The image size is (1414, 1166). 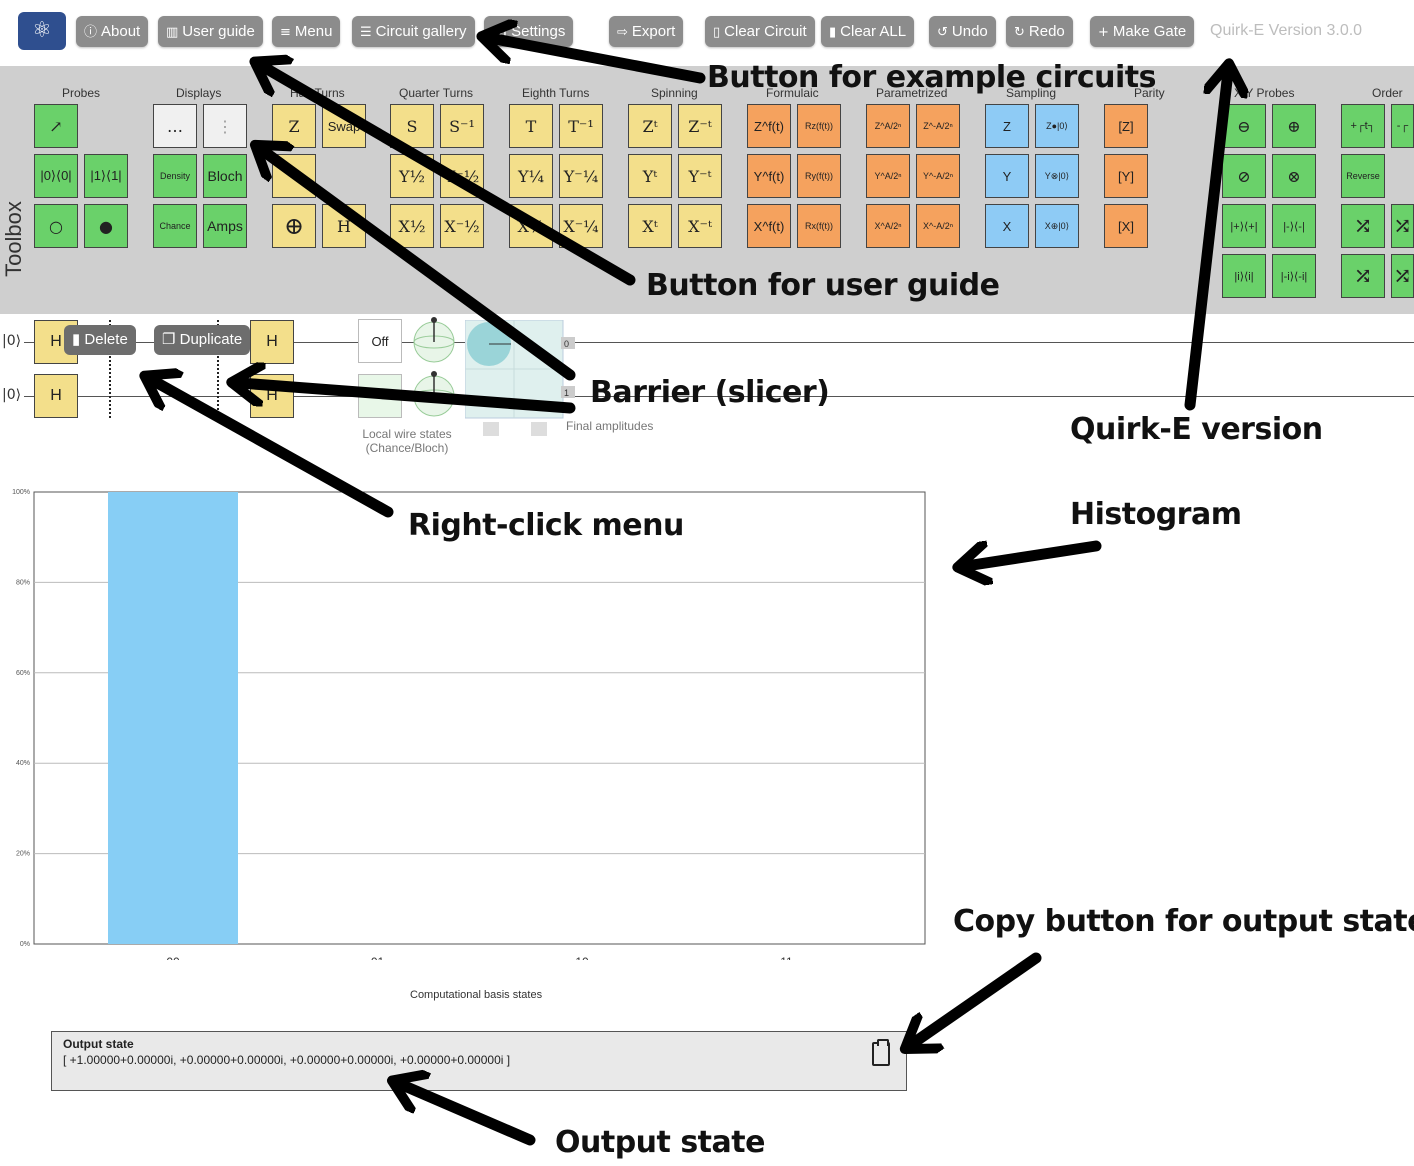 I want to click on sample-y-gate: Y, so click(x=1007, y=176).